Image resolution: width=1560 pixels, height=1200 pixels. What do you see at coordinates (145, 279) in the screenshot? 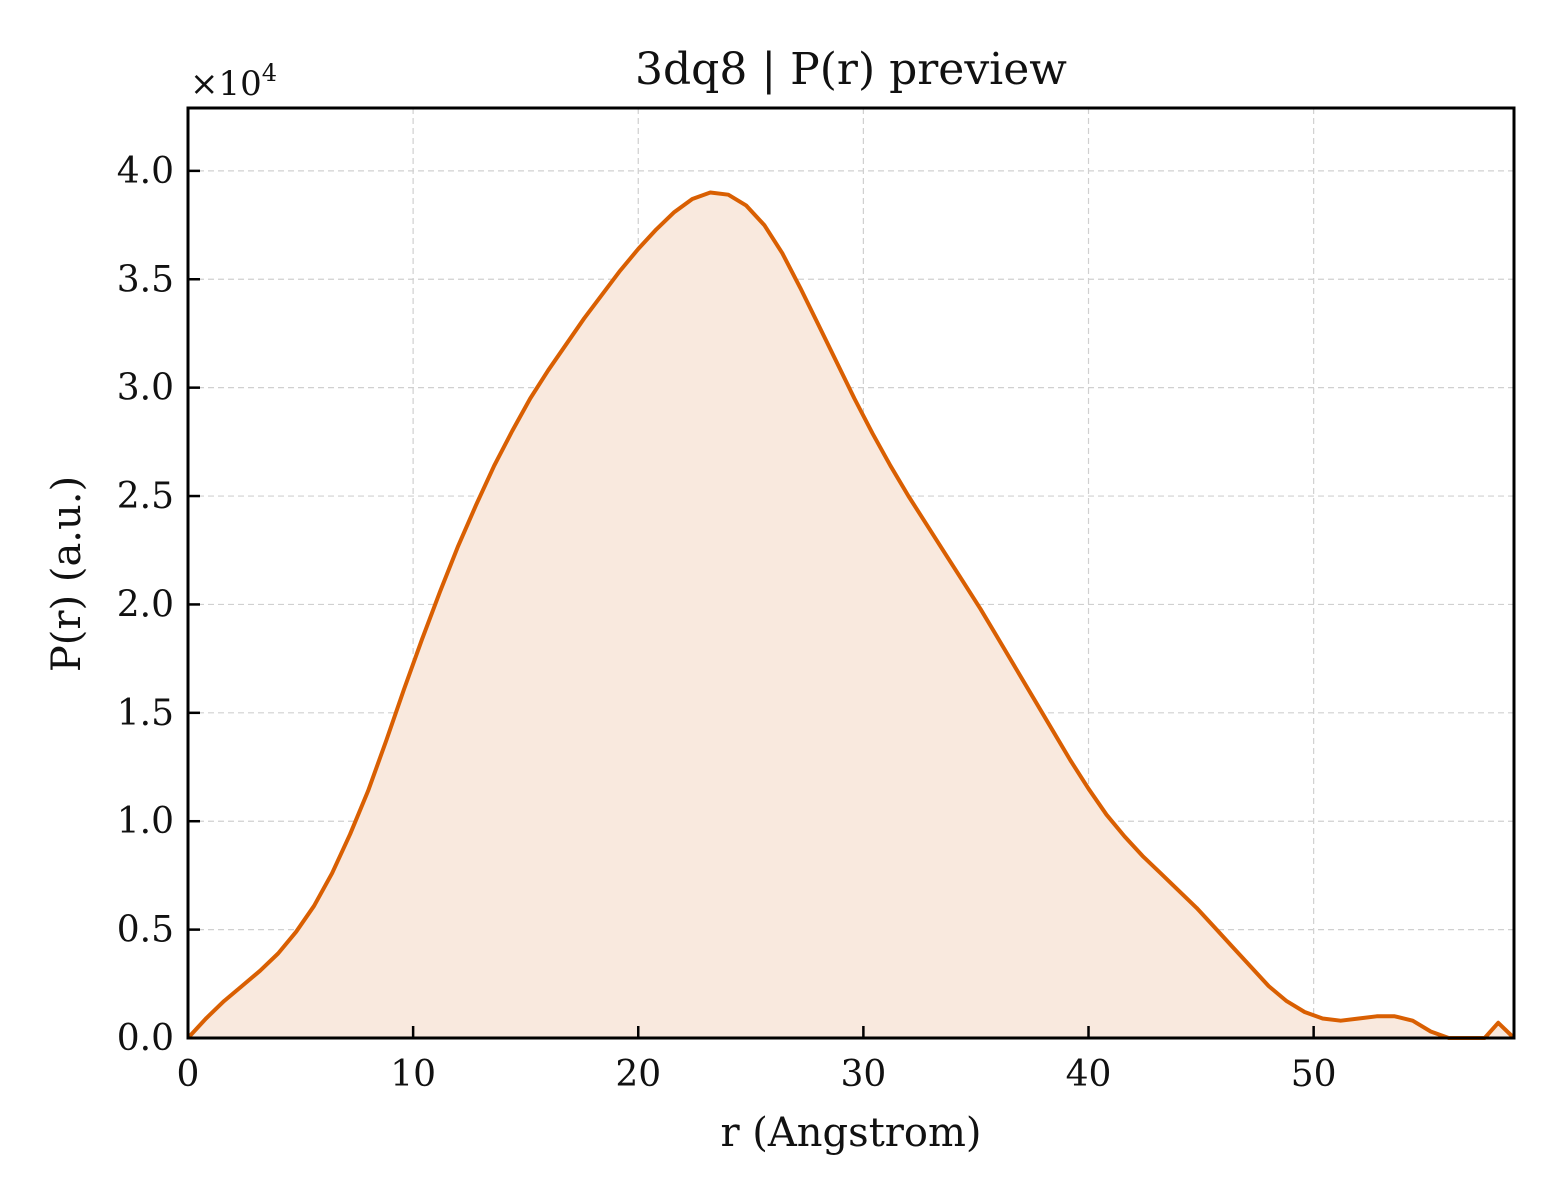
I see `y-tick-label: 3.5` at bounding box center [145, 279].